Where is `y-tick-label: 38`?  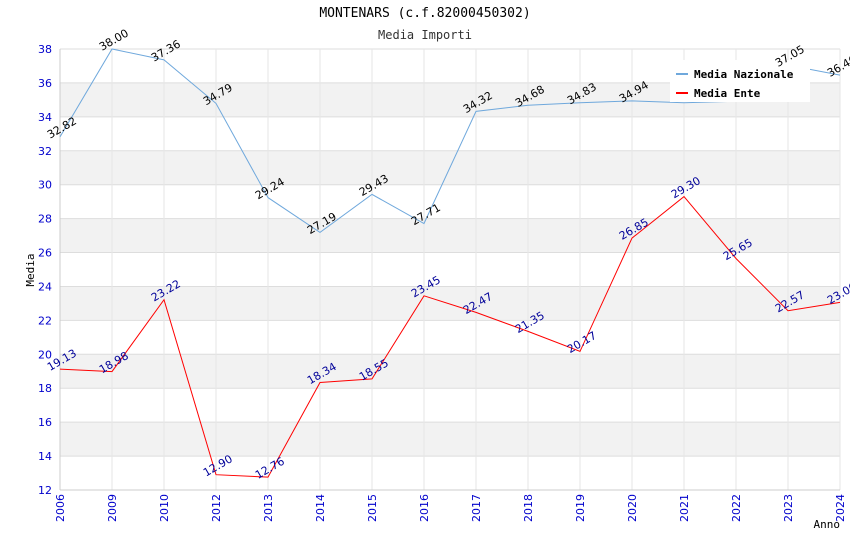 y-tick-label: 38 is located at coordinates (45, 49).